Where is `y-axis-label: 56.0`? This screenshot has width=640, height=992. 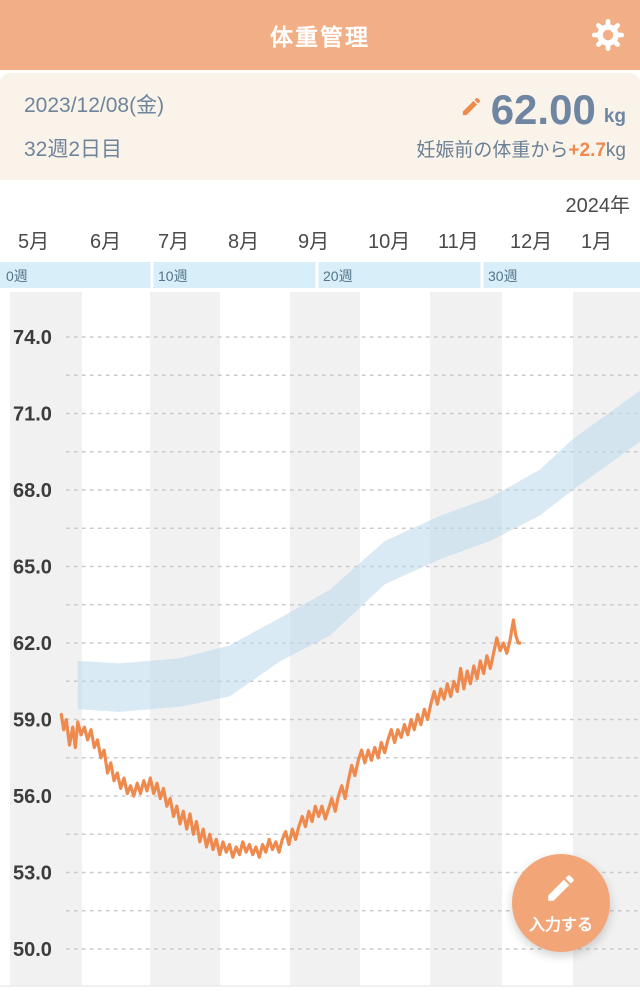 y-axis-label: 56.0 is located at coordinates (32, 797).